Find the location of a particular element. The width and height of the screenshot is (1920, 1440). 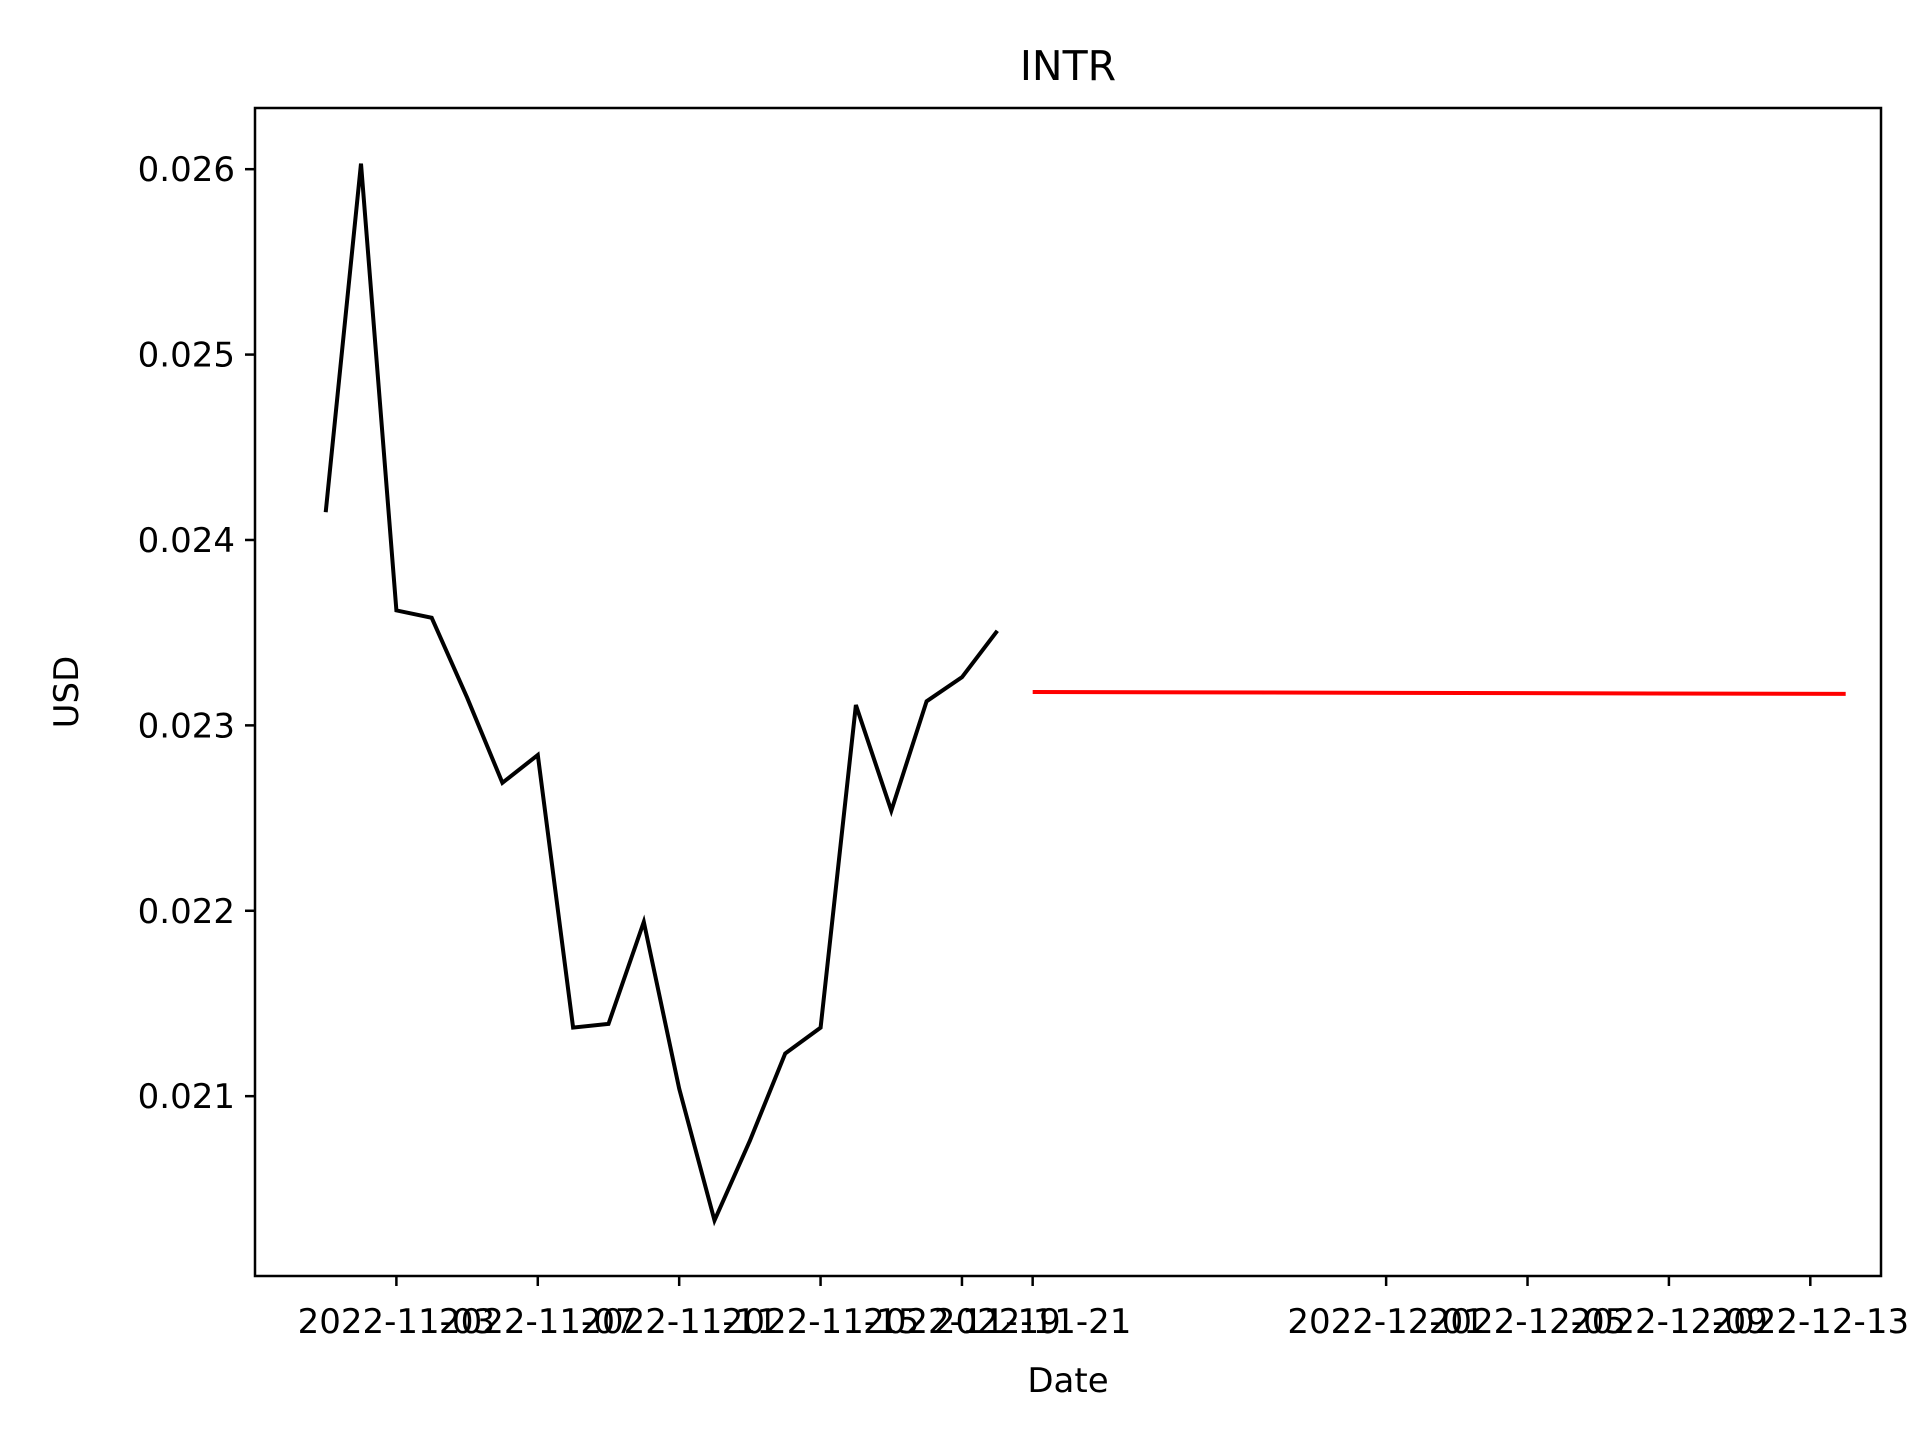

x-tick-label: 2022-12-05 is located at coordinates (1528, 1322).